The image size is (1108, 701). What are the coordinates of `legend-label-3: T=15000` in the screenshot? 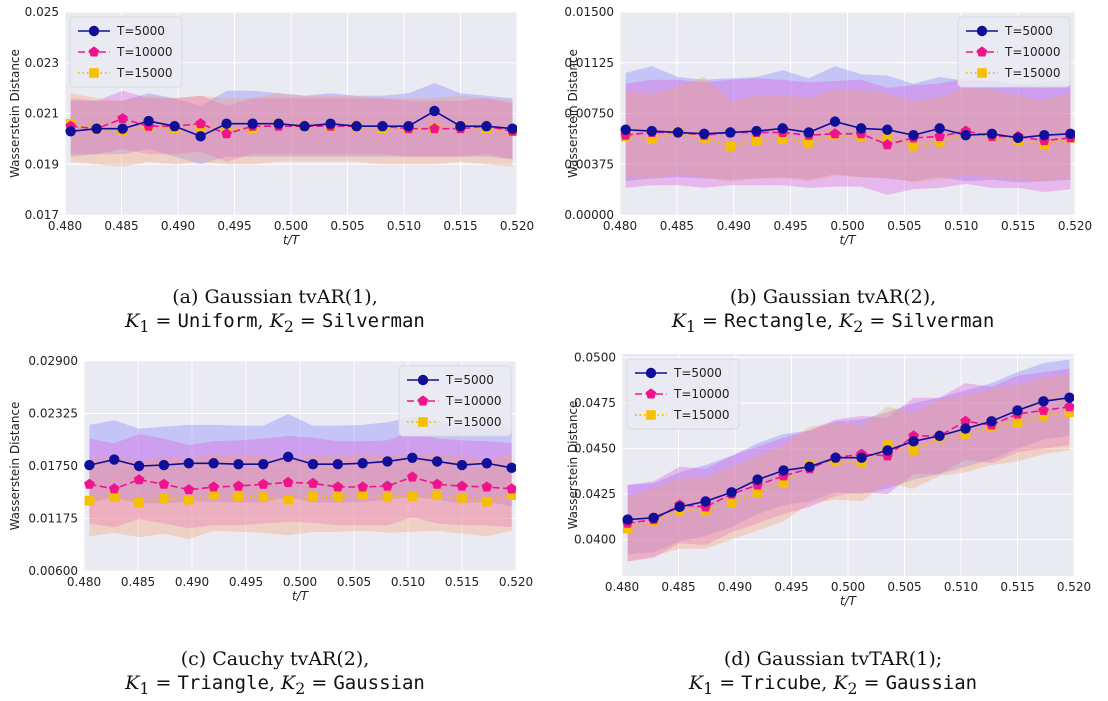 It's located at (473, 422).